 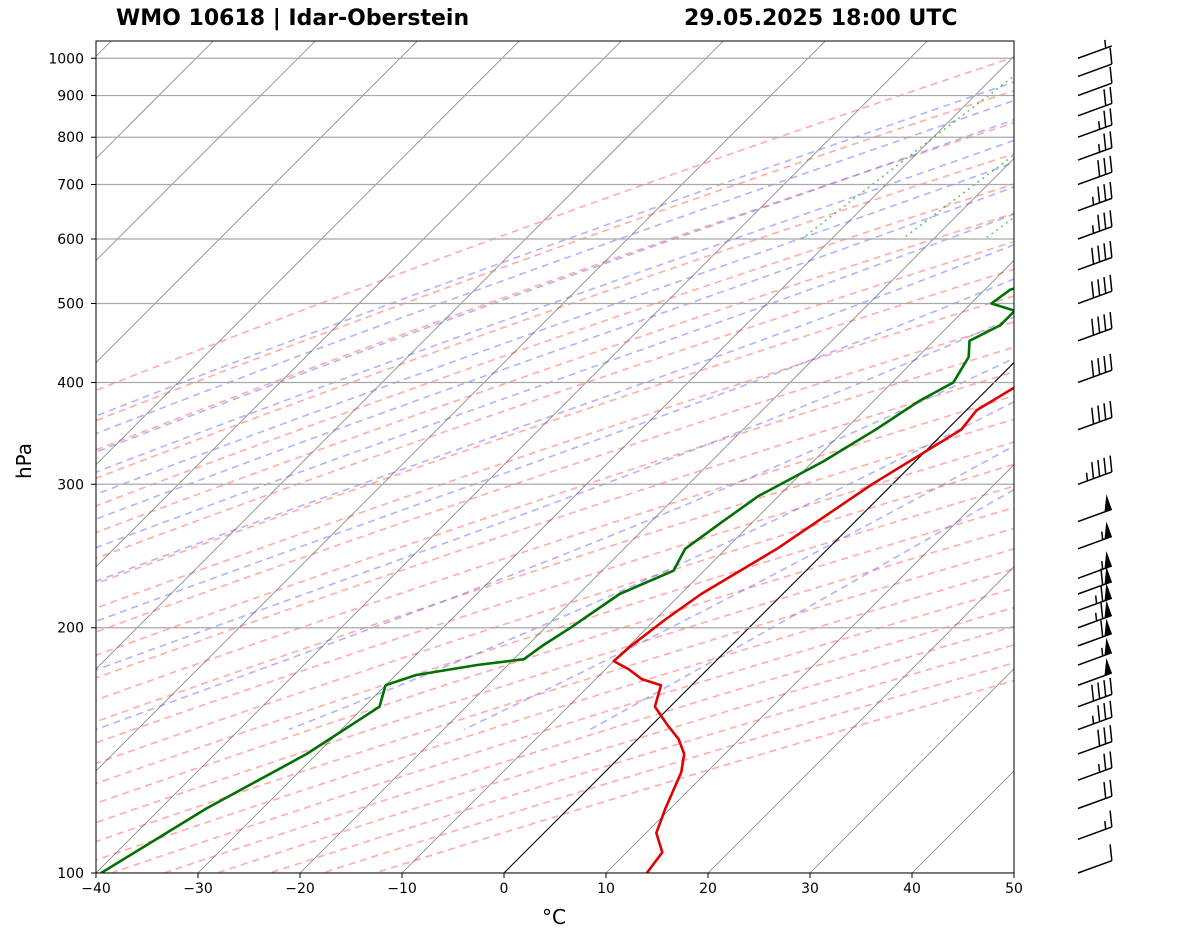 I want to click on y-tick-label: 500, so click(x=70, y=305).